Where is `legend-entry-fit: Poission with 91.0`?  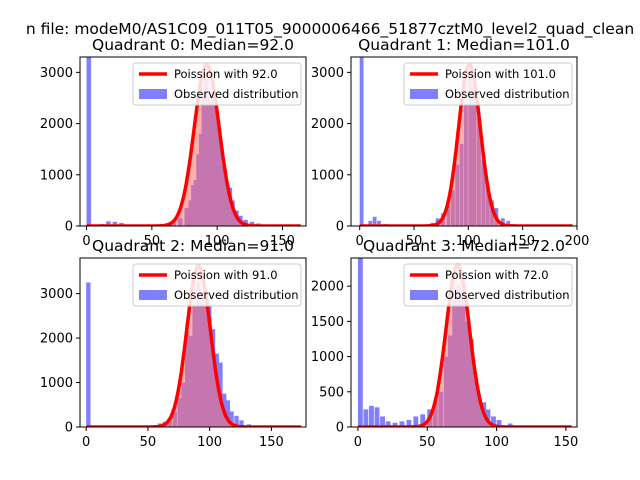 legend-entry-fit: Poission with 91.0 is located at coordinates (226, 275).